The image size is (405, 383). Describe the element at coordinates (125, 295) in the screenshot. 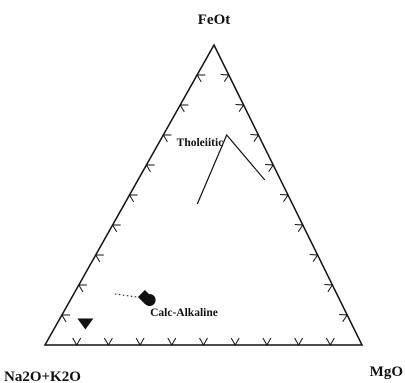

I see `dotted-trend-trail` at that location.